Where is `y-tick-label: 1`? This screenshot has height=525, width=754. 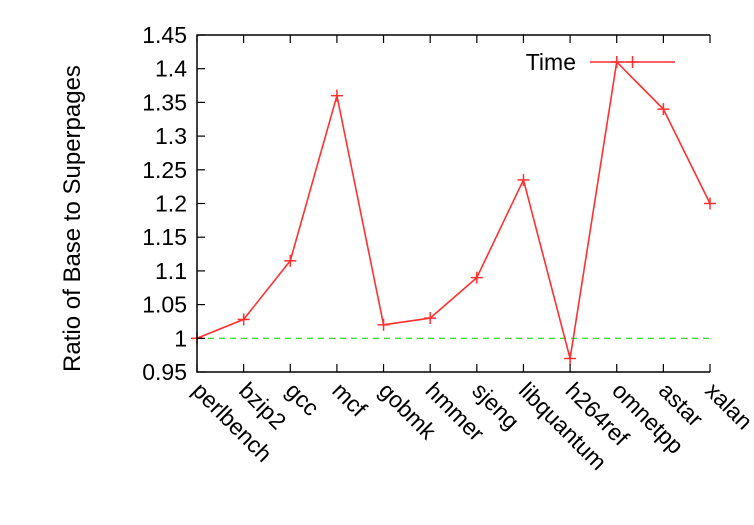 y-tick-label: 1 is located at coordinates (180, 338).